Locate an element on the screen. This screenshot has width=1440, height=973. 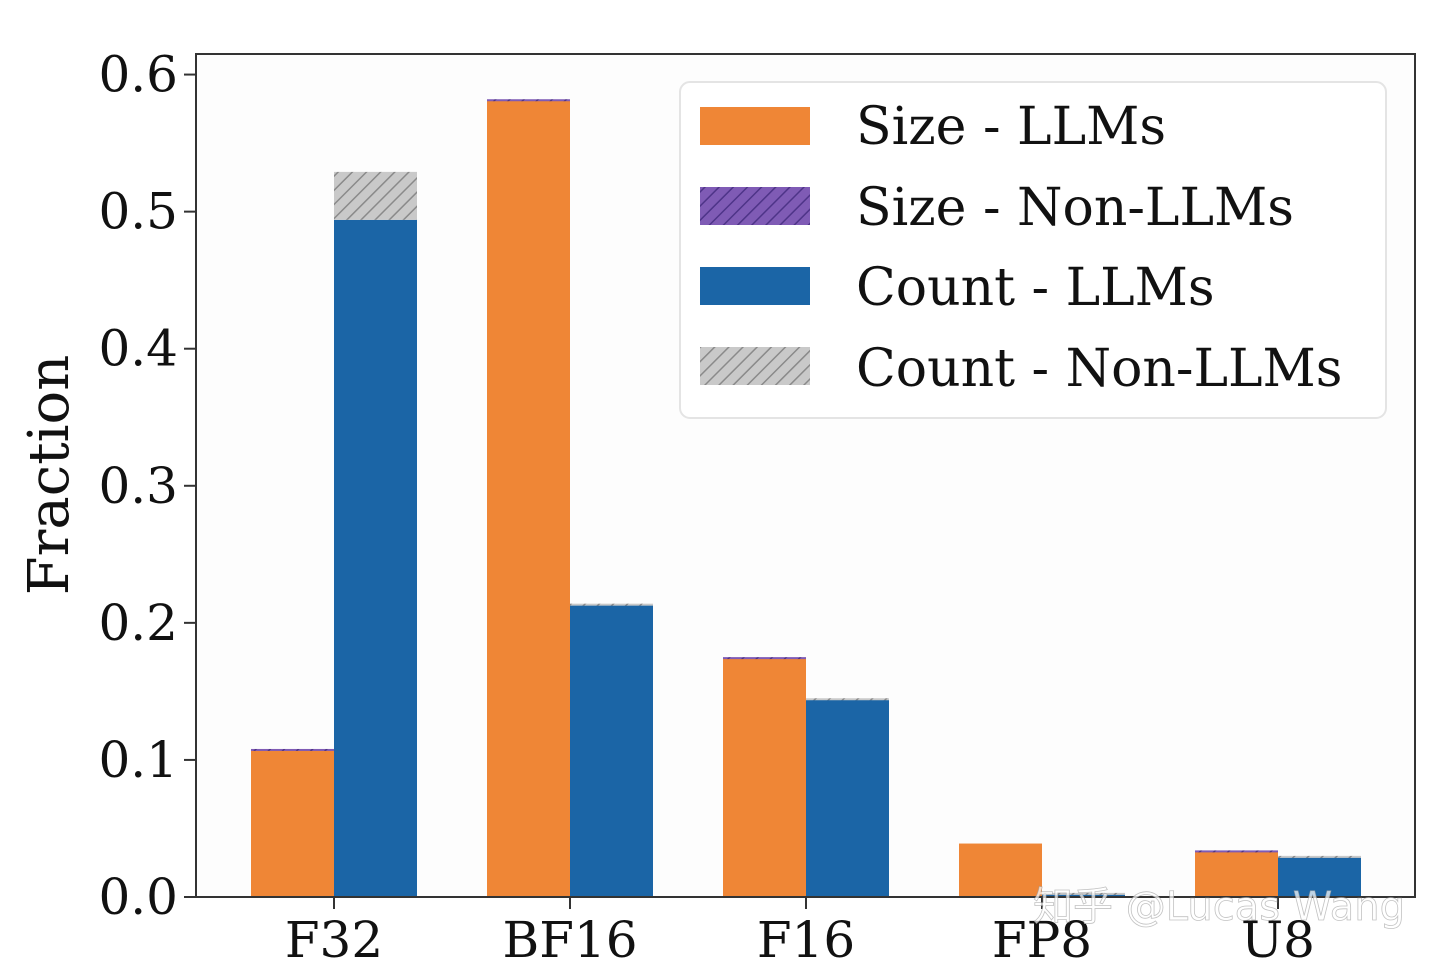
y-axis: 0.0 0.1 0.2 0.3 0.4 0.5 0.6 is located at coordinates (147, 486).